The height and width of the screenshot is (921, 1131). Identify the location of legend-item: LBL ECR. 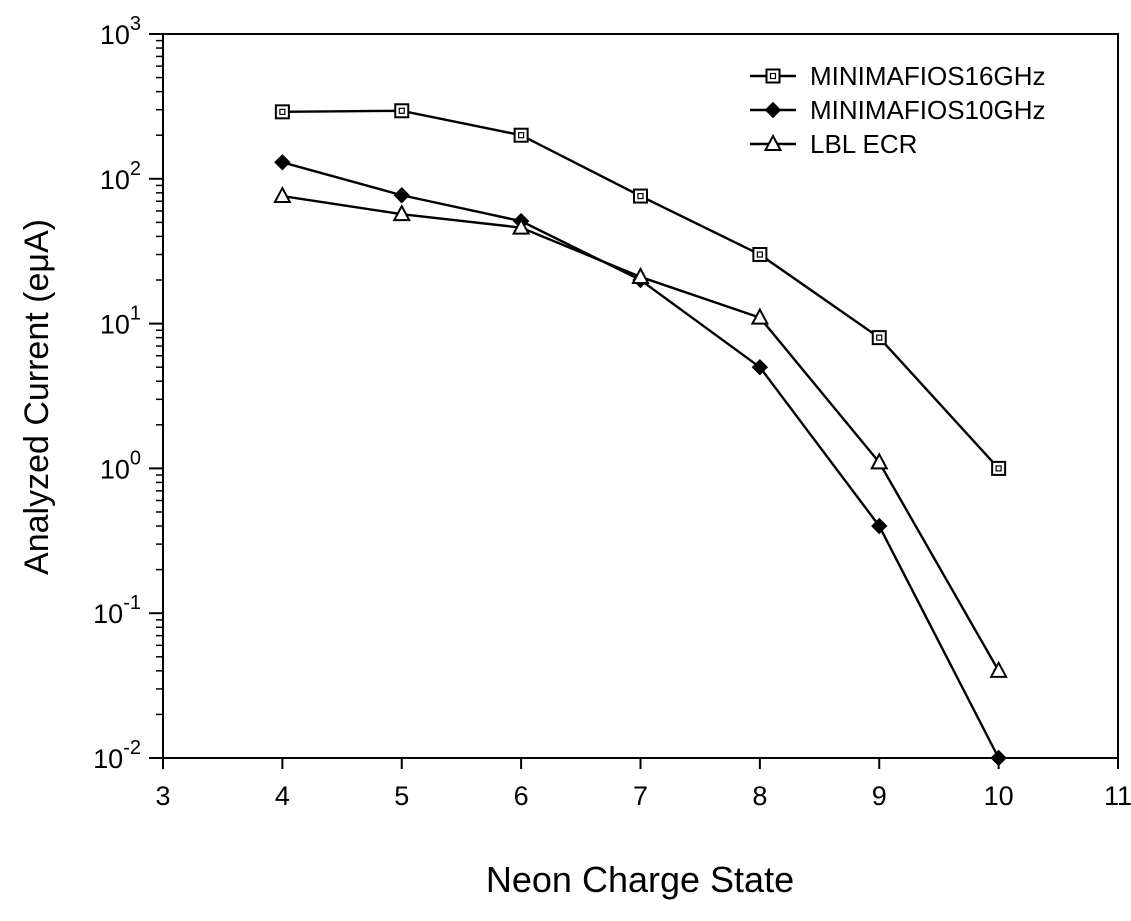
(833, 144).